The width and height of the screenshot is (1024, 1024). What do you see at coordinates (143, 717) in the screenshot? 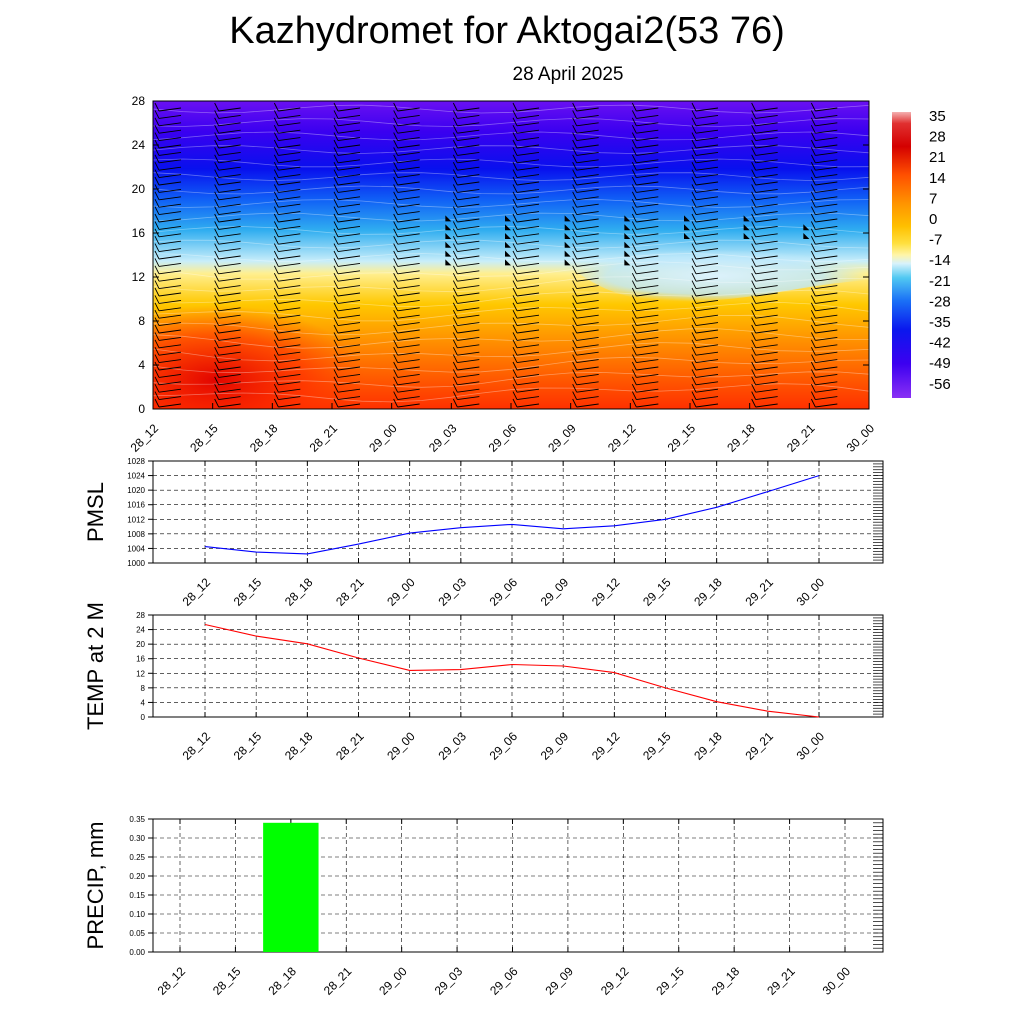
I see `ytick-label: 0` at bounding box center [143, 717].